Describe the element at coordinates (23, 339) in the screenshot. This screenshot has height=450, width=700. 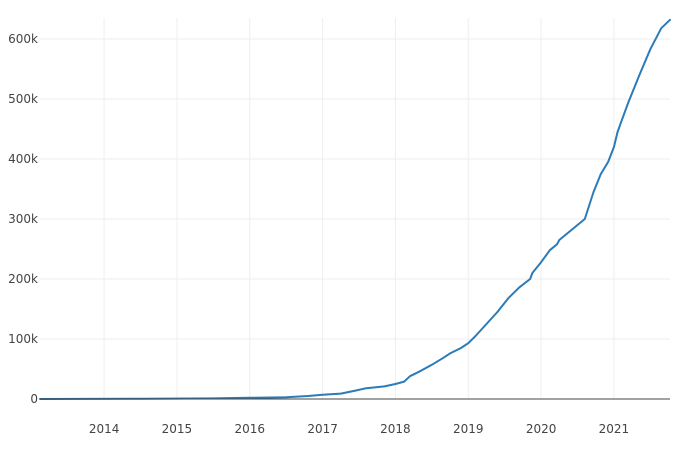
I see `y-tick-label: 100k` at that location.